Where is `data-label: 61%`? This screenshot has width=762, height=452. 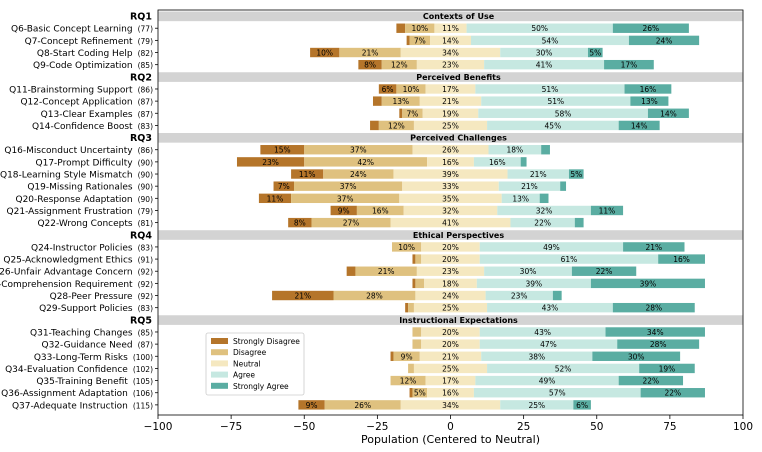
data-label: 61% is located at coordinates (569, 259).